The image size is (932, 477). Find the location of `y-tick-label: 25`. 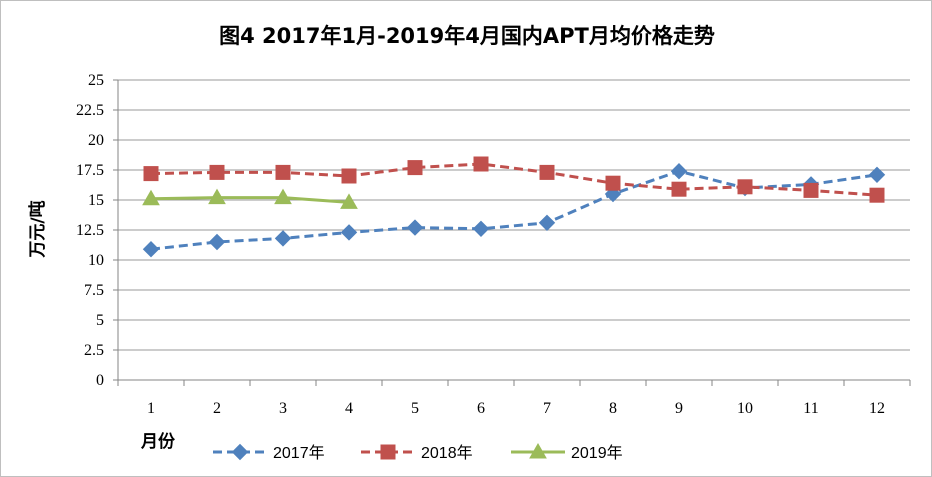

y-tick-label: 25 is located at coordinates (96, 80).